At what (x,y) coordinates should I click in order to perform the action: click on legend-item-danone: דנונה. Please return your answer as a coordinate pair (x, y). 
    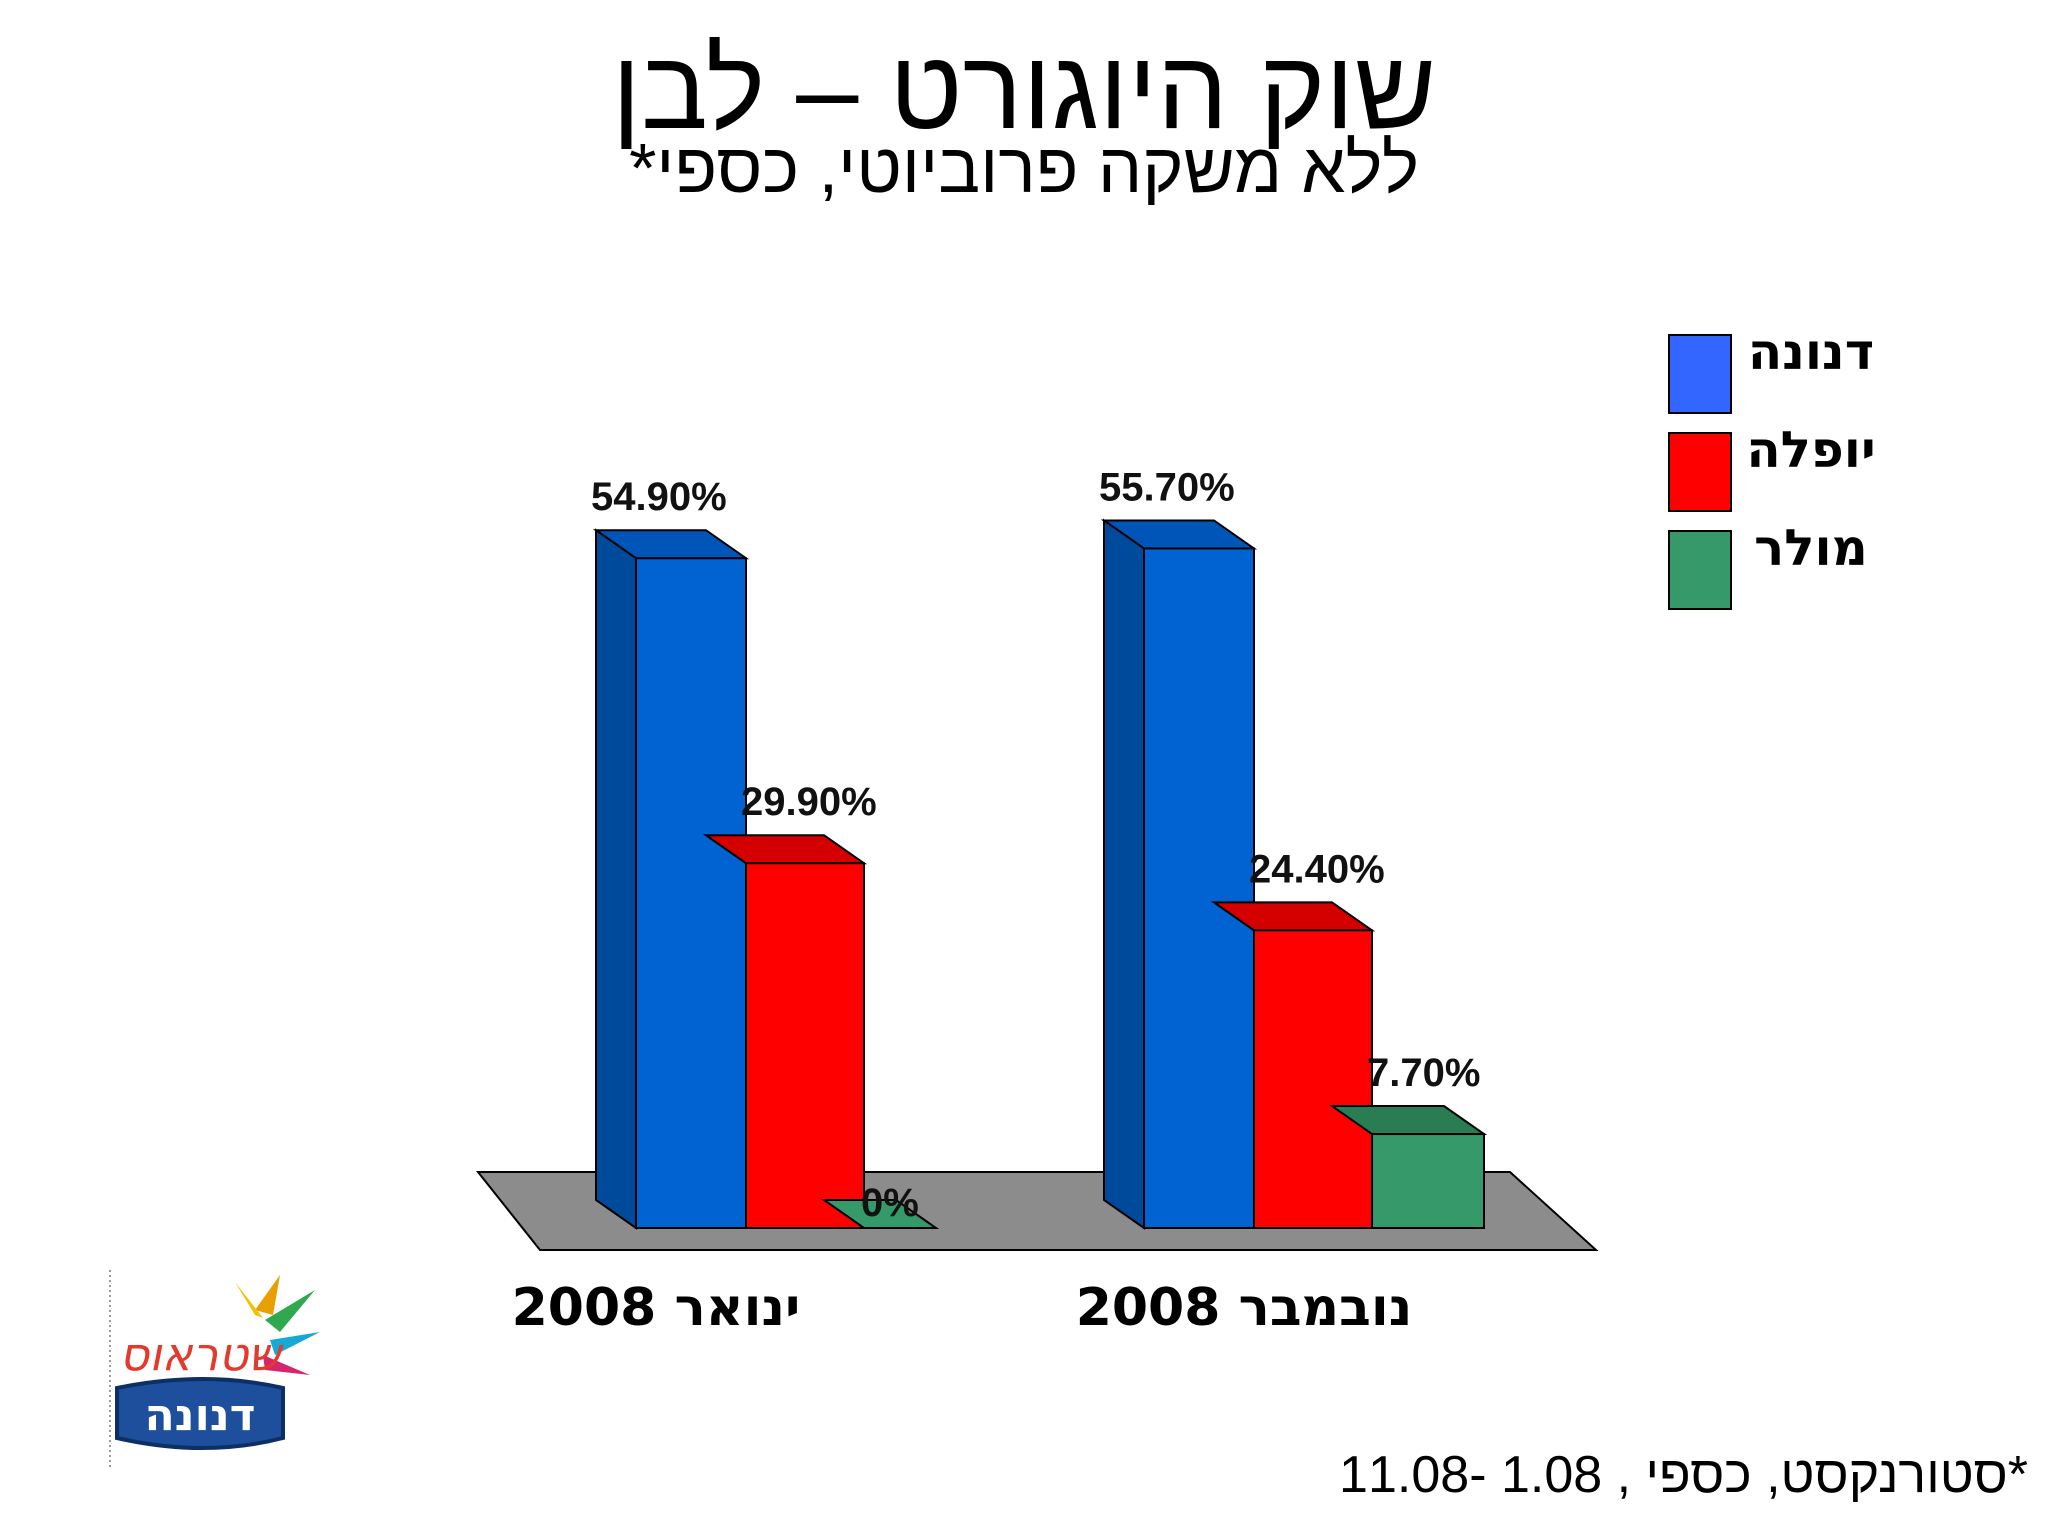
    Looking at the image, I should click on (1780, 375).